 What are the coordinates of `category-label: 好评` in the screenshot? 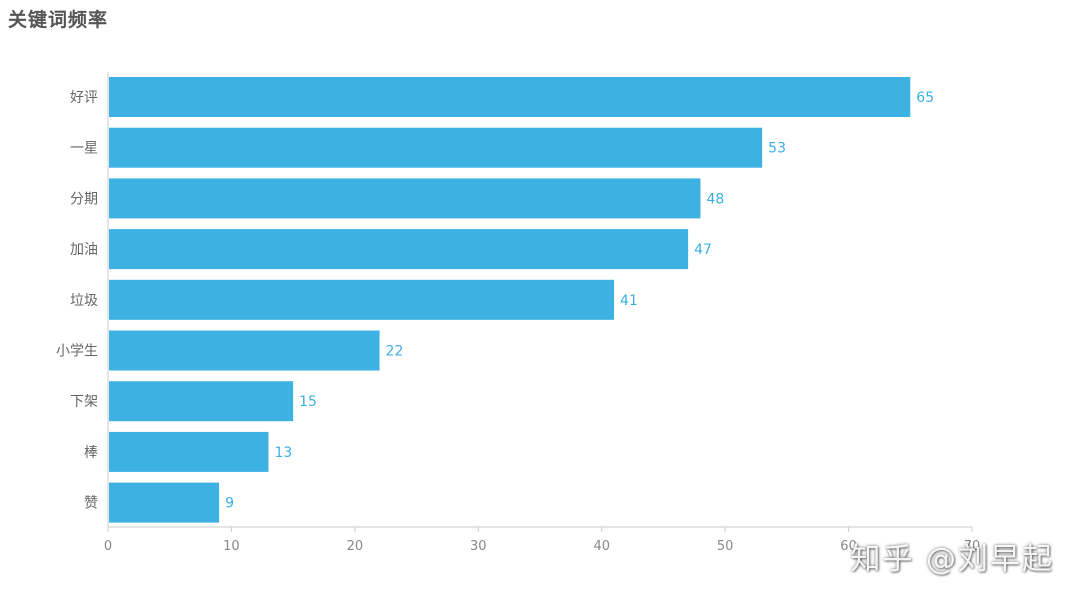 It's located at (84, 98).